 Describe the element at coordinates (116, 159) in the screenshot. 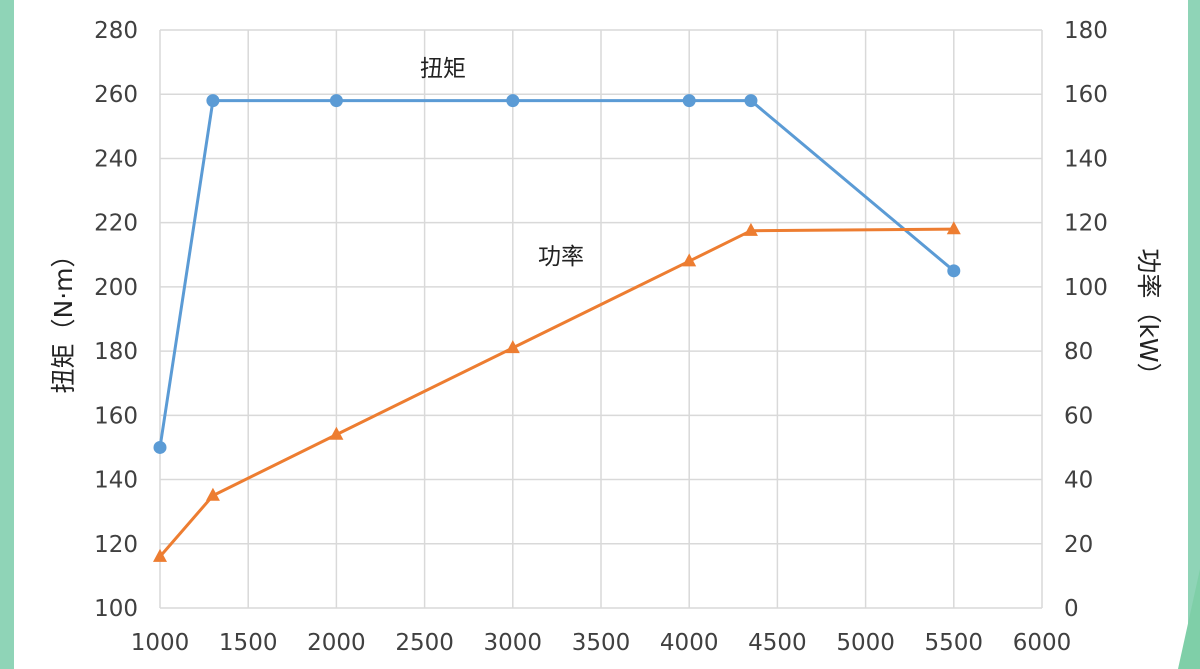

I see `y-tick-label: 240` at that location.